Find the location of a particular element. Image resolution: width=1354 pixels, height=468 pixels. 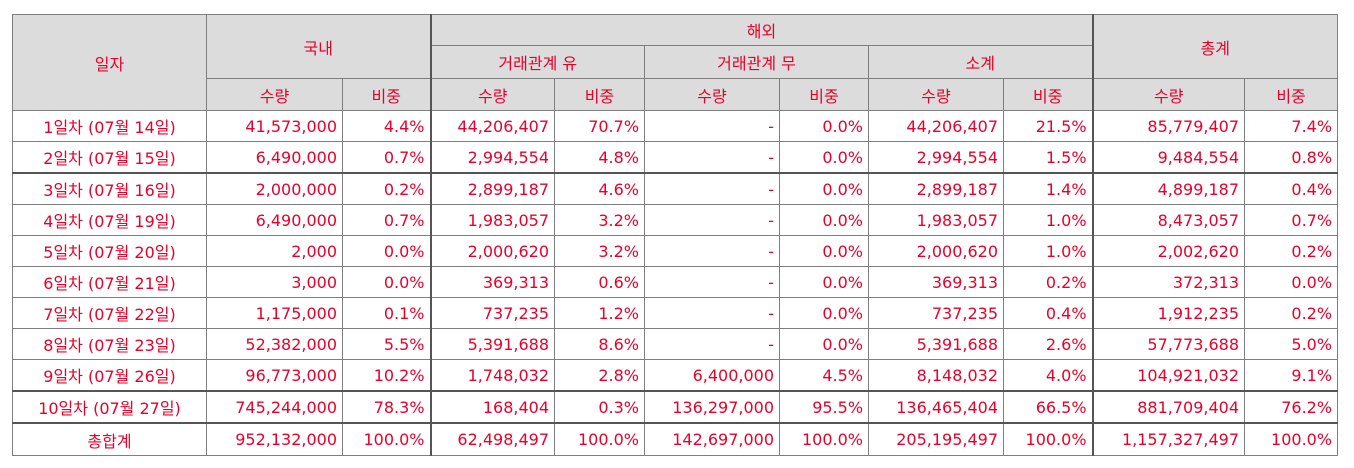

cell-with-relation-ratio: 100.0% is located at coordinates (600, 439).